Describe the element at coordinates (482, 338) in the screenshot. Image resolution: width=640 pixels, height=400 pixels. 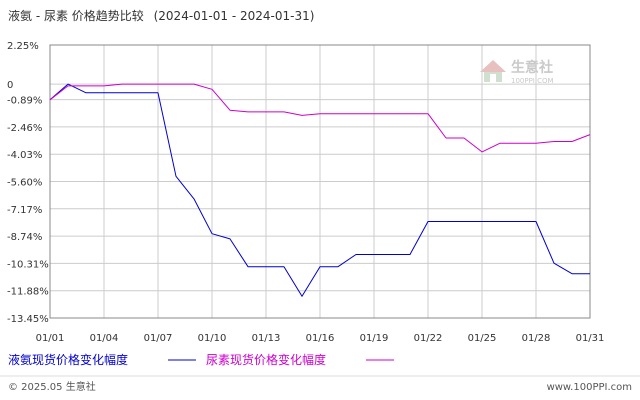
I see `x-tick-label: 01/25` at that location.